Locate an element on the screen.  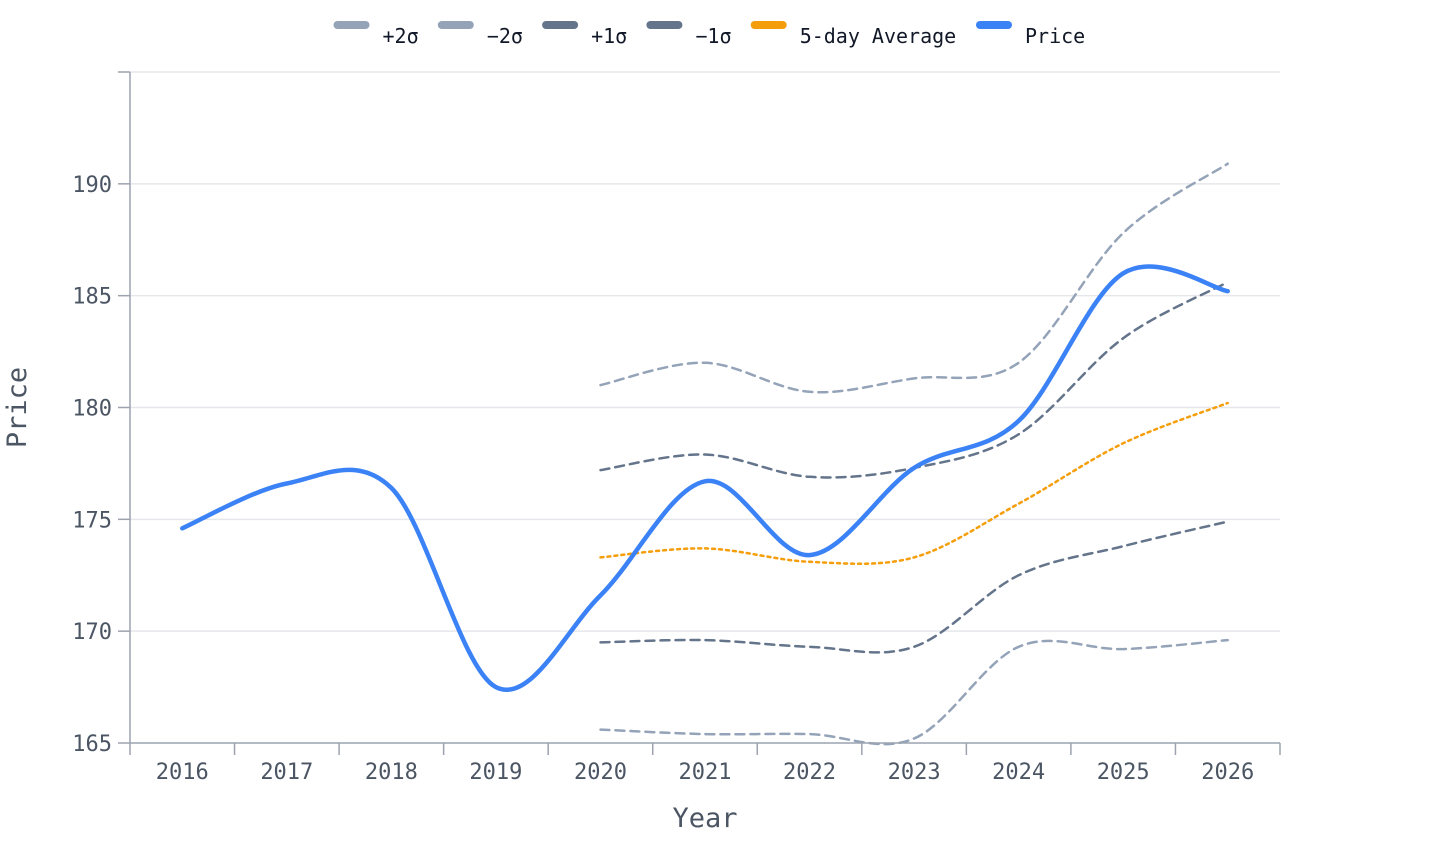
y-tick-label: 170 is located at coordinates (92, 632).